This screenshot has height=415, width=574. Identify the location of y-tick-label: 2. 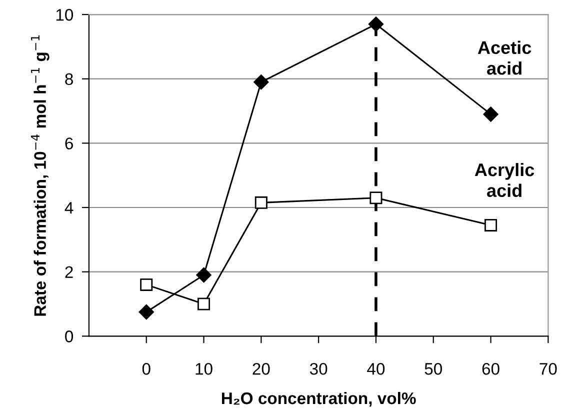
(69, 272).